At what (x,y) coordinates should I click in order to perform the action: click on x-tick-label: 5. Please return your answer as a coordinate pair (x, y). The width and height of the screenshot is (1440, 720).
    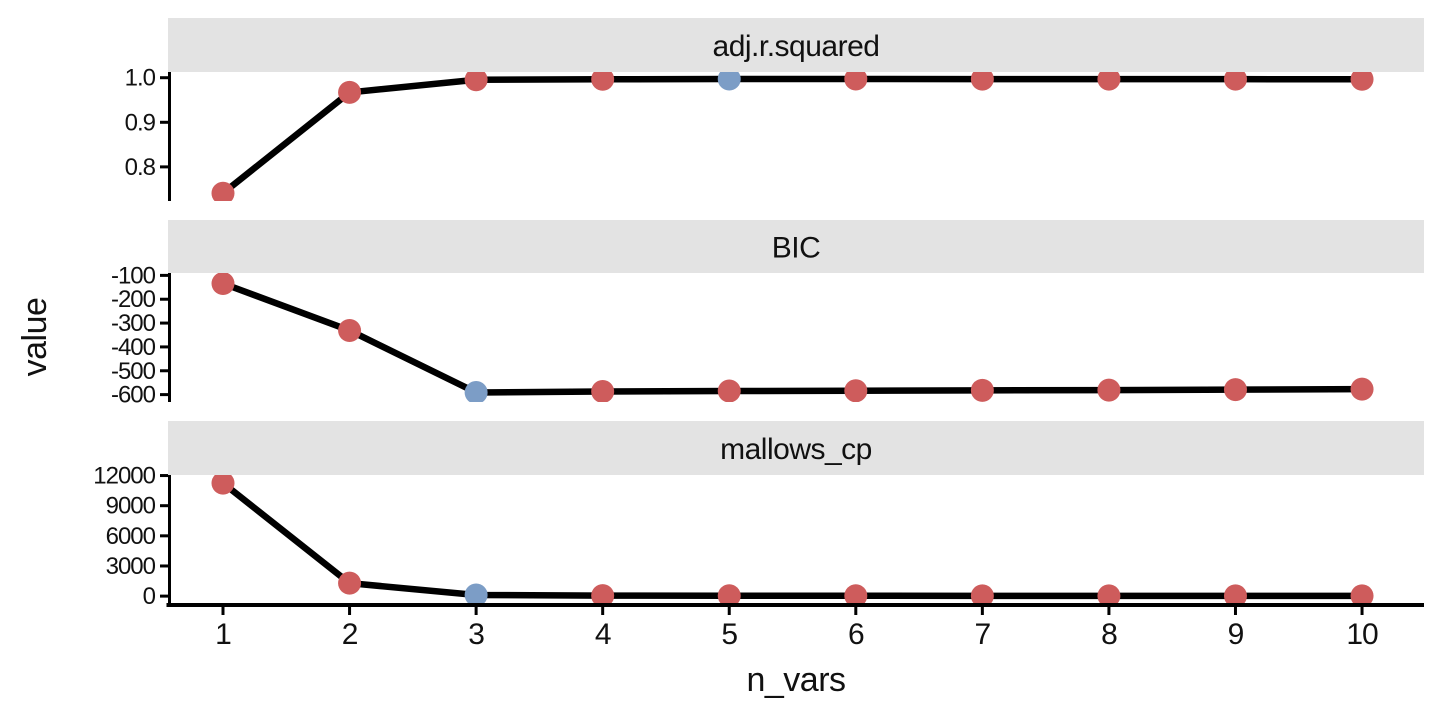
    Looking at the image, I should click on (729, 634).